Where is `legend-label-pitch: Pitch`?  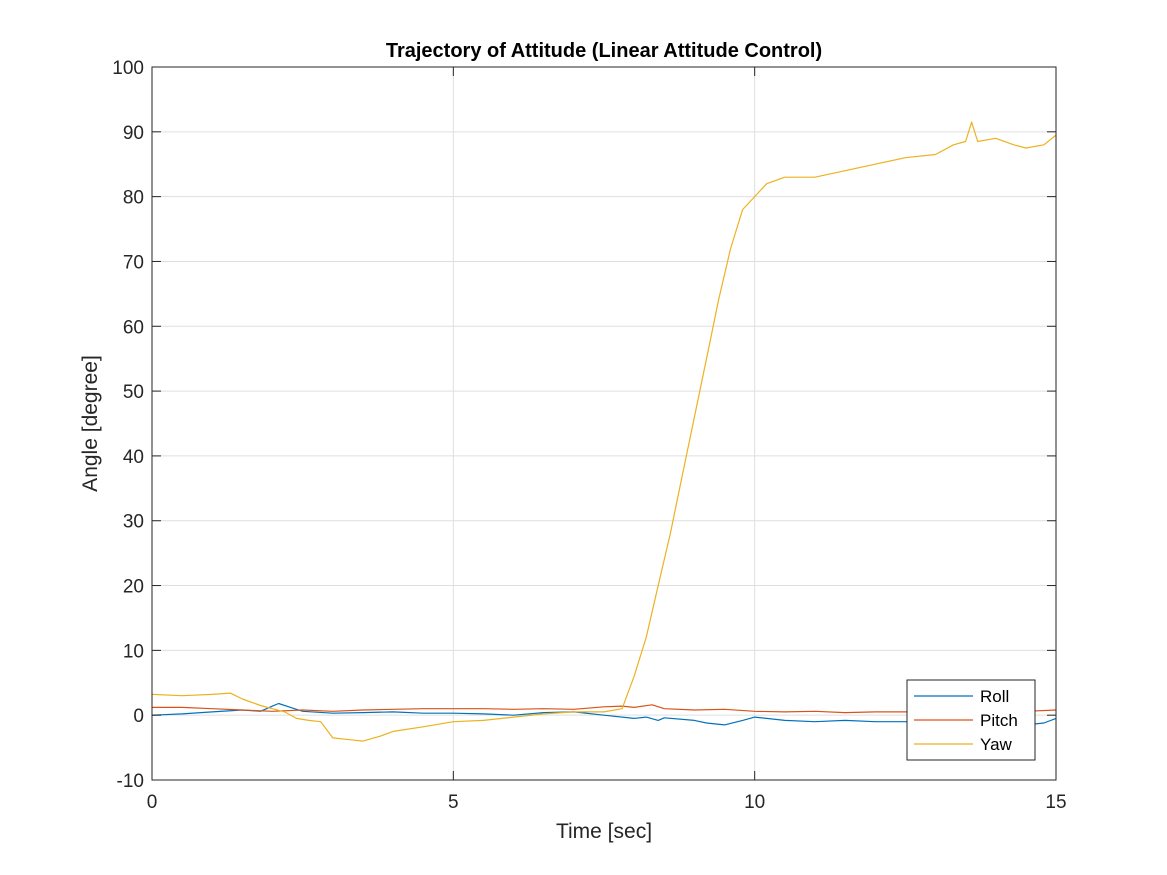
legend-label-pitch: Pitch is located at coordinates (999, 720).